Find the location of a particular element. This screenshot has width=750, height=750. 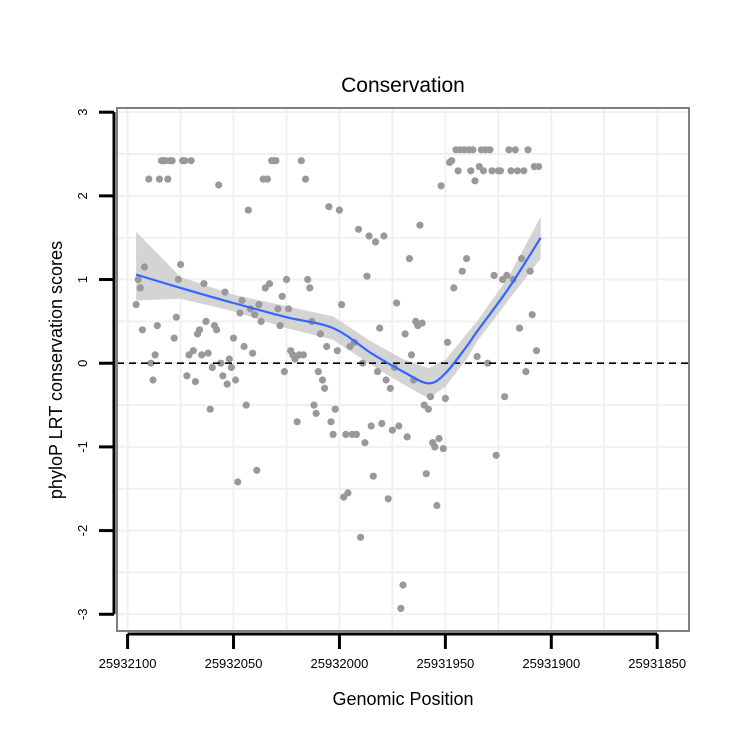

loess-smooth-line is located at coordinates (338, 311).